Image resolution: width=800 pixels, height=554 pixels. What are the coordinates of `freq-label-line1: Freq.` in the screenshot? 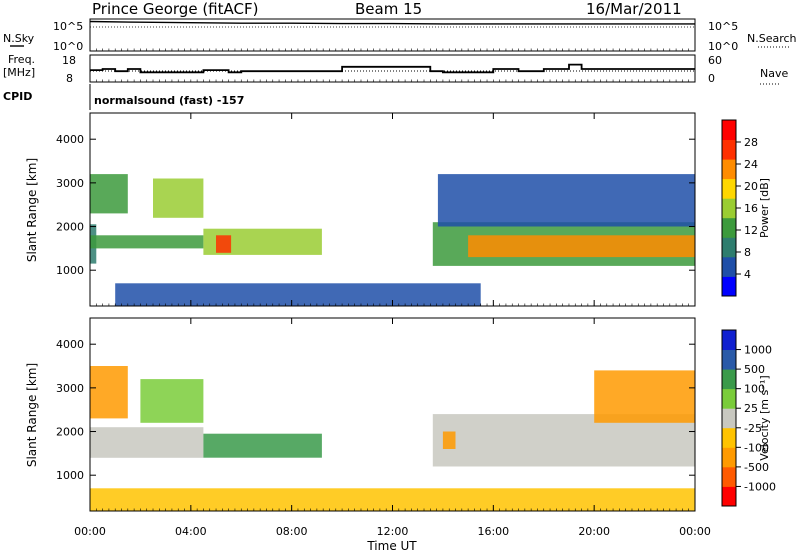 It's located at (21, 59).